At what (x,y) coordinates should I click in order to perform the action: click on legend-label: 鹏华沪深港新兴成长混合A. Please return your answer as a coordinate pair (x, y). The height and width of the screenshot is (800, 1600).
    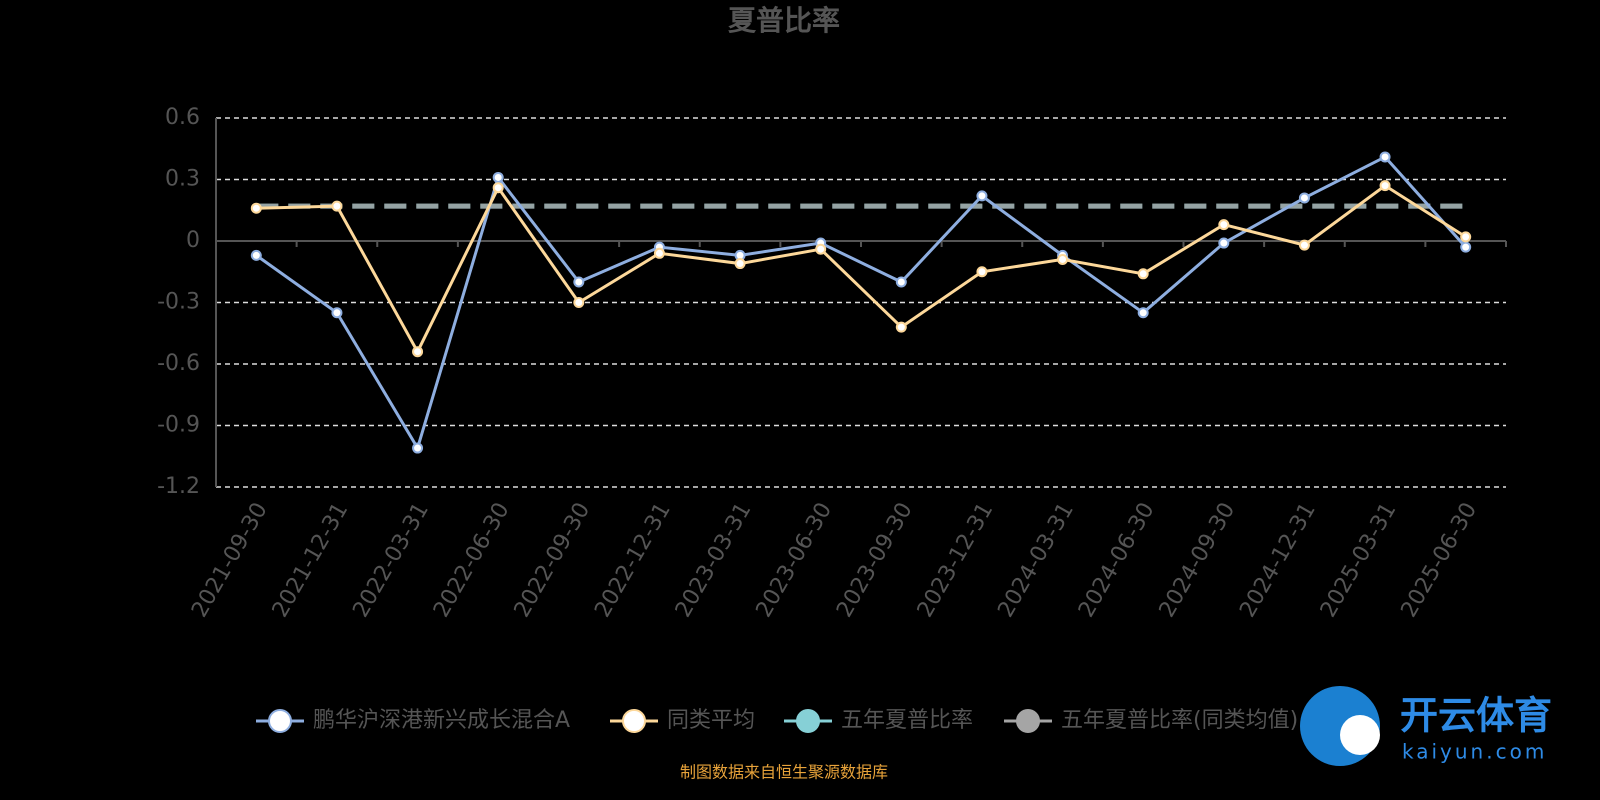
    Looking at the image, I should click on (441, 720).